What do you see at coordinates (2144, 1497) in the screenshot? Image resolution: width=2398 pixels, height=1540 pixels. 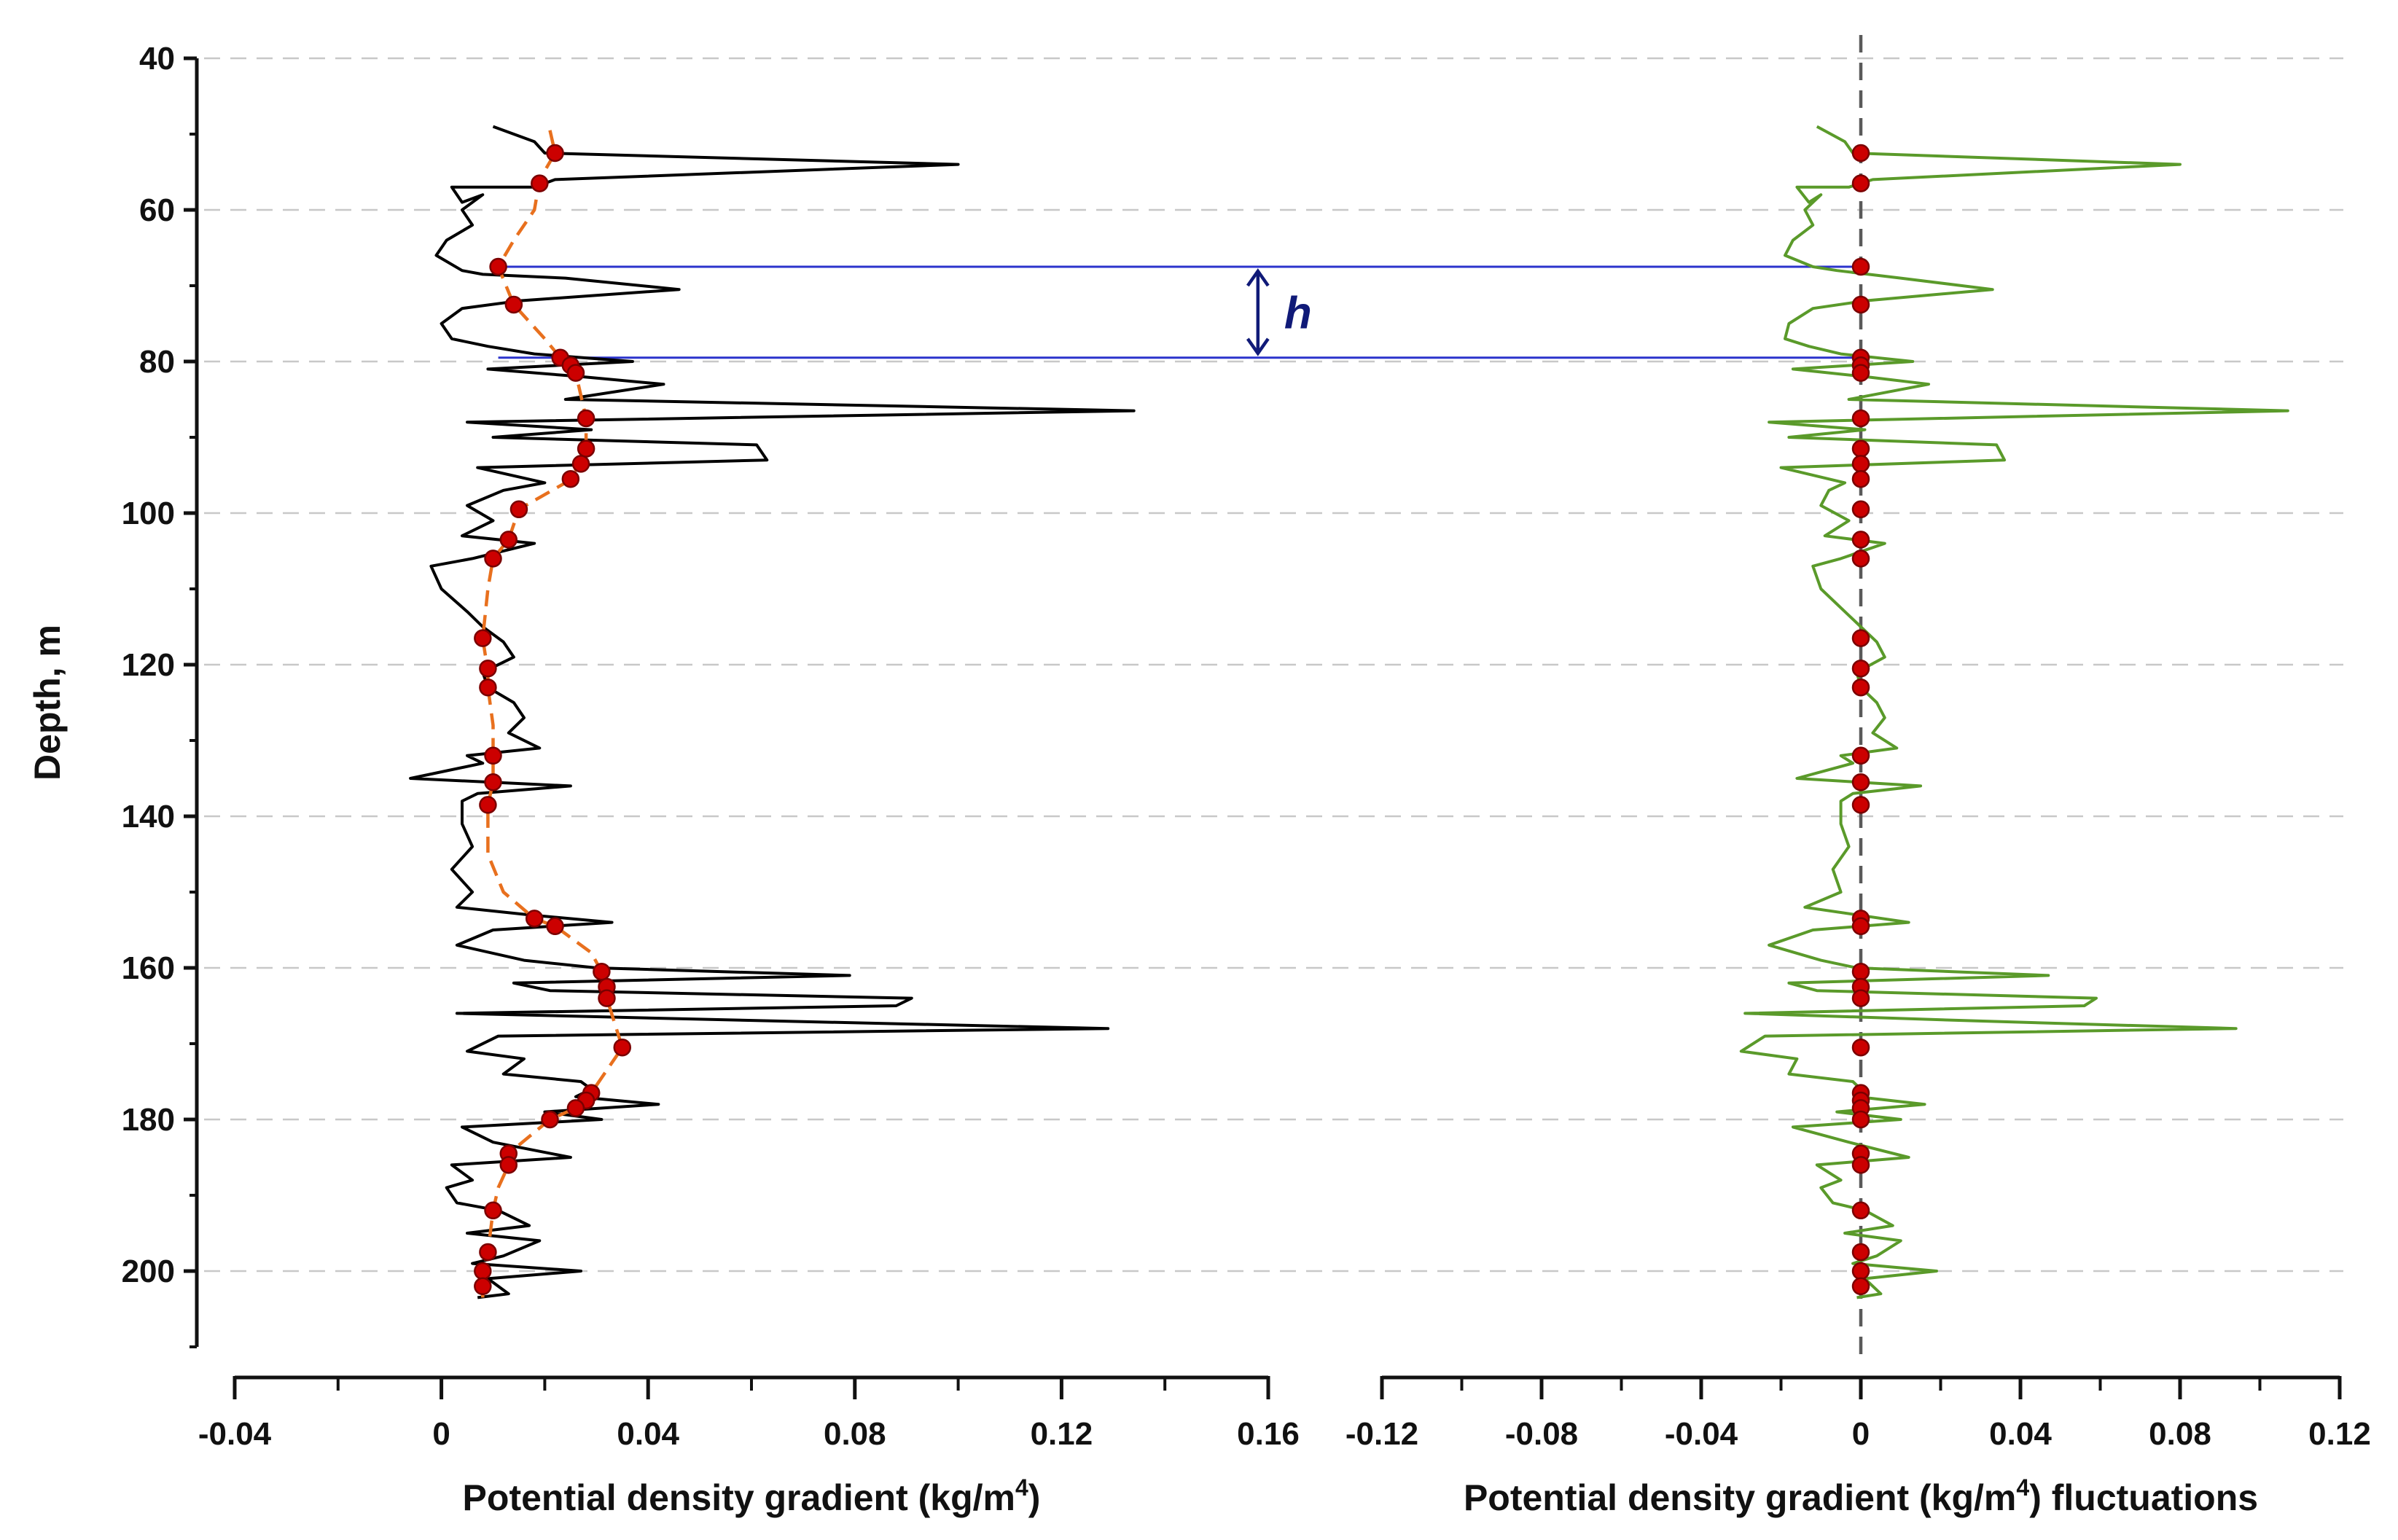 I see `right-x-title-suffix: ) fluctuations` at bounding box center [2144, 1497].